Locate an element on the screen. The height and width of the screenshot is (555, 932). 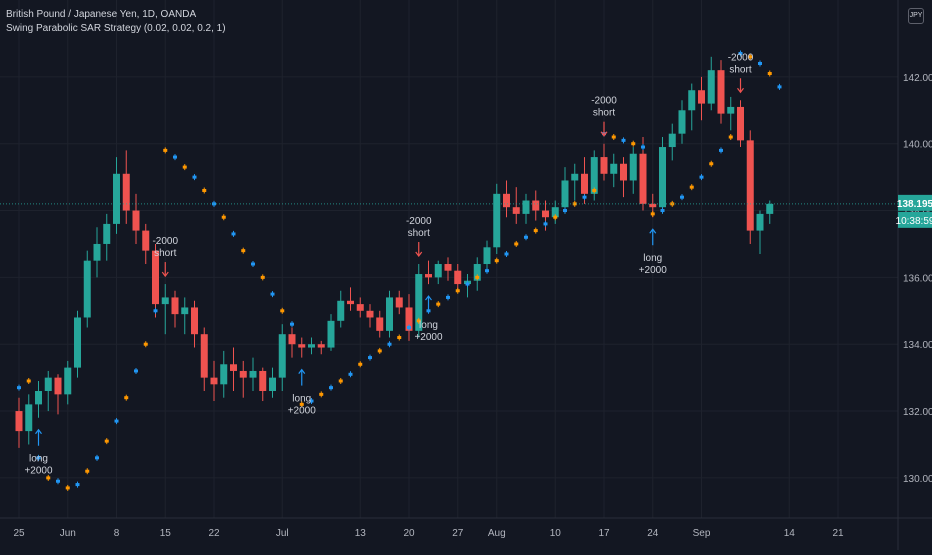
currency-badge: JPY is located at coordinates (916, 16).